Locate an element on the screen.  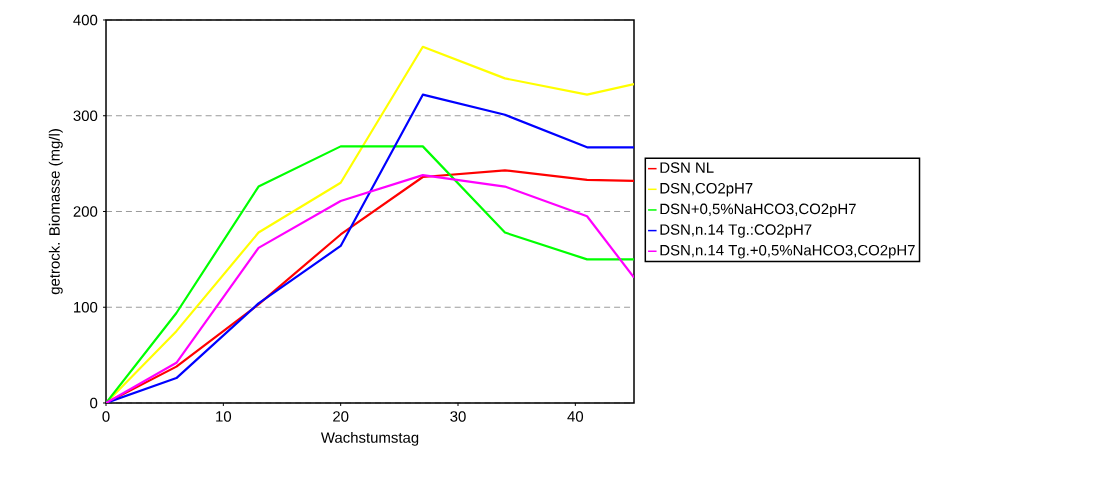
x-axis-title: Wachstumstag is located at coordinates (369, 438).